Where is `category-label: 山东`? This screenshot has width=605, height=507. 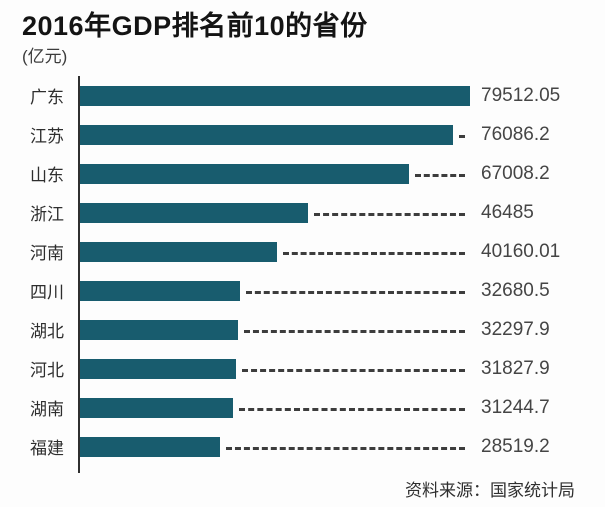
category-label: 山东 is located at coordinates (47, 175).